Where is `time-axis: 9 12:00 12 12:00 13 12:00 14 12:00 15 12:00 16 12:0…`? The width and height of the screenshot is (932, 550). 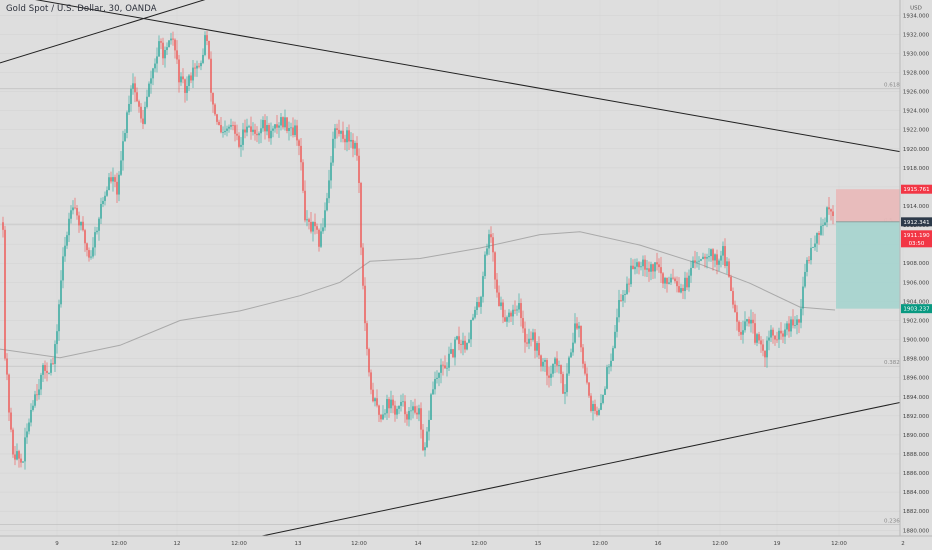 time-axis: 9 12:00 12 12:00 13 12:00 14 12:00 15 12:00 16 12:0… is located at coordinates (480, 544).